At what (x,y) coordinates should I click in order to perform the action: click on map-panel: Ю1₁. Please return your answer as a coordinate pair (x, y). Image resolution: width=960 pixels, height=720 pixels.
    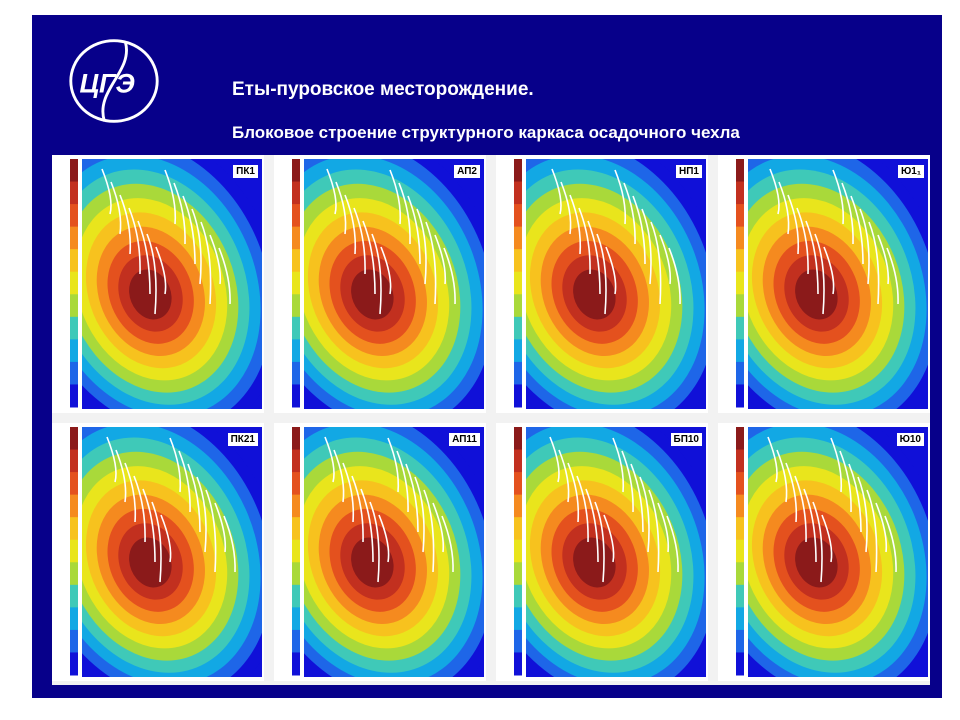
    Looking at the image, I should click on (824, 284).